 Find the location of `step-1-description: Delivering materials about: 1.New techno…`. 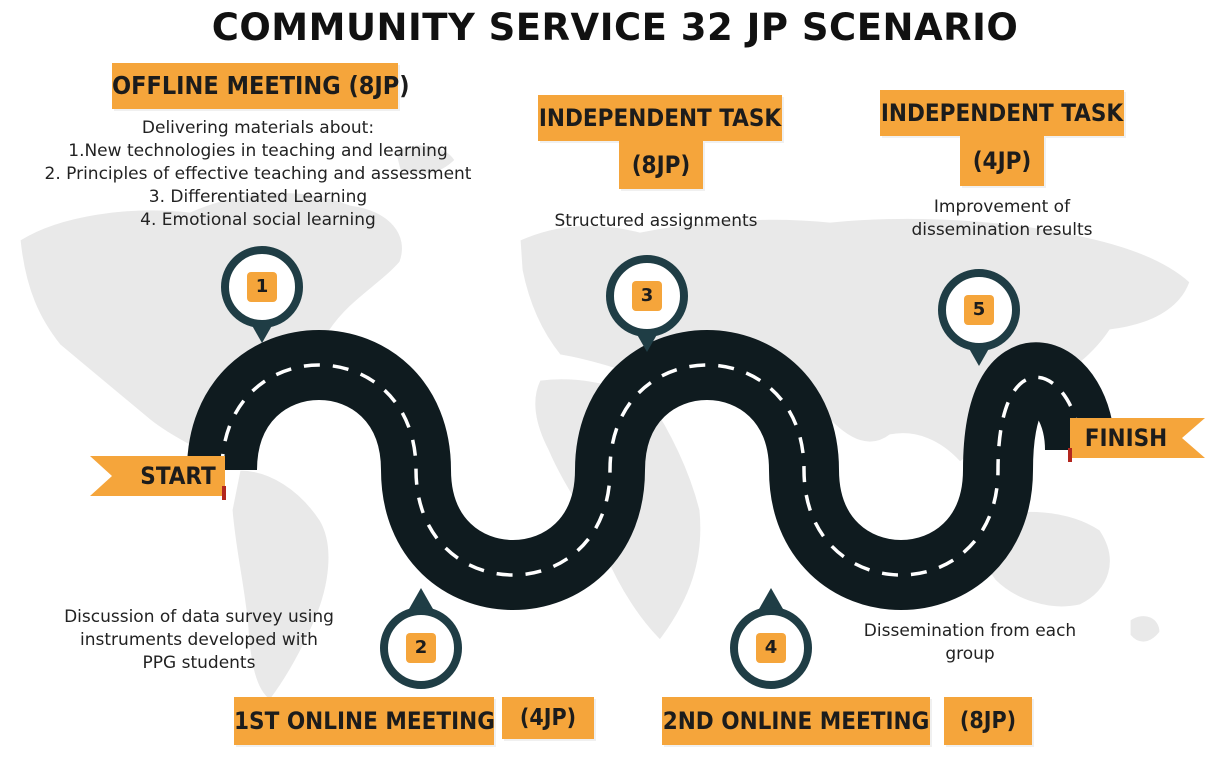

step-1-description: Delivering materials about: 1.New techno… is located at coordinates (258, 174).